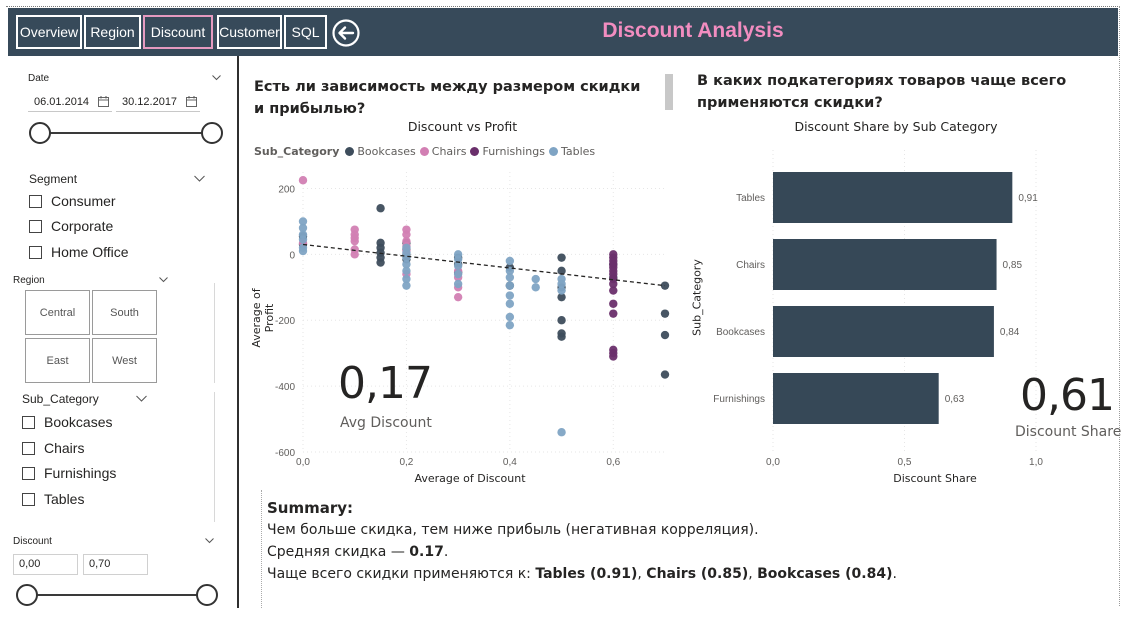  Describe the element at coordinates (115, 564) in the screenshot. I see `discount-max-input: 0,70` at that location.